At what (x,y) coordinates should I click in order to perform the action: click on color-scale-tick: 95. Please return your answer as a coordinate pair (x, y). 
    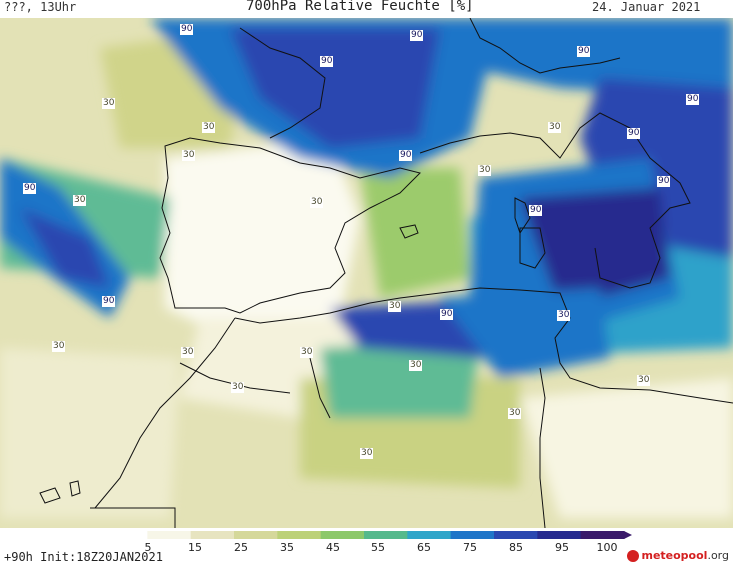
    Looking at the image, I should click on (562, 547).